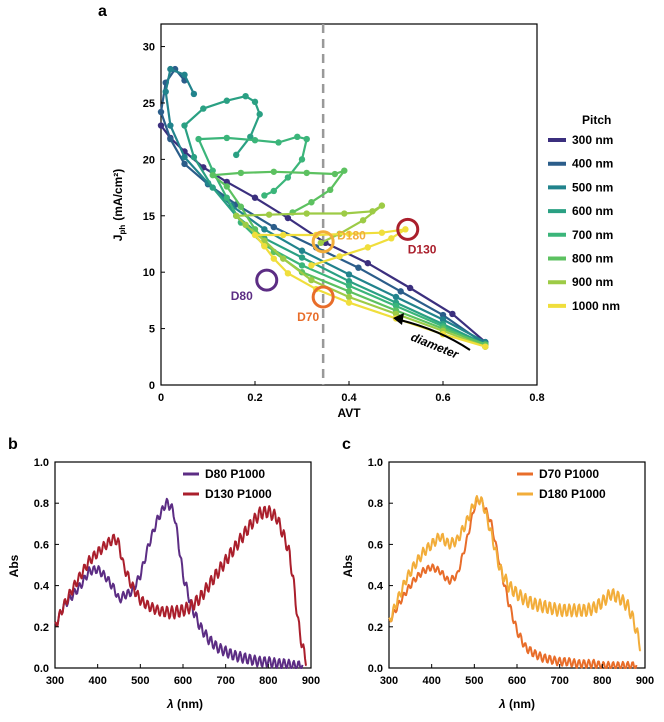 This screenshot has width=664, height=722. I want to click on marker-label-d80: D80, so click(242, 296).